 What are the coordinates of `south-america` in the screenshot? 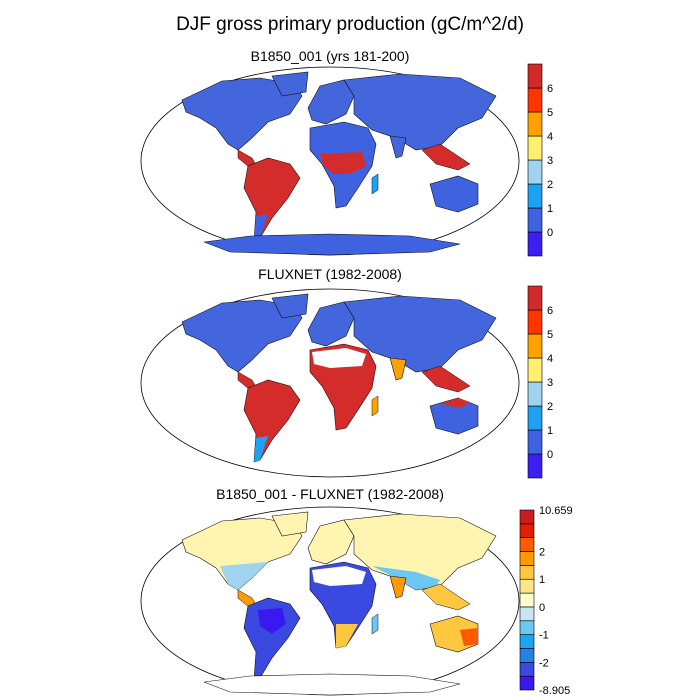 It's located at (272, 639).